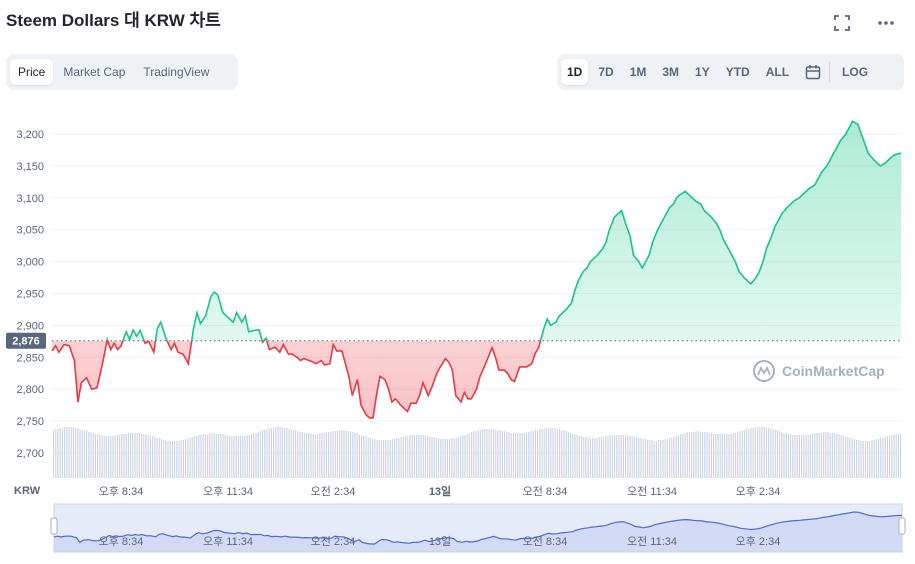 This screenshot has height=564, width=915. What do you see at coordinates (671, 72) in the screenshot?
I see `range-3m: 3M` at bounding box center [671, 72].